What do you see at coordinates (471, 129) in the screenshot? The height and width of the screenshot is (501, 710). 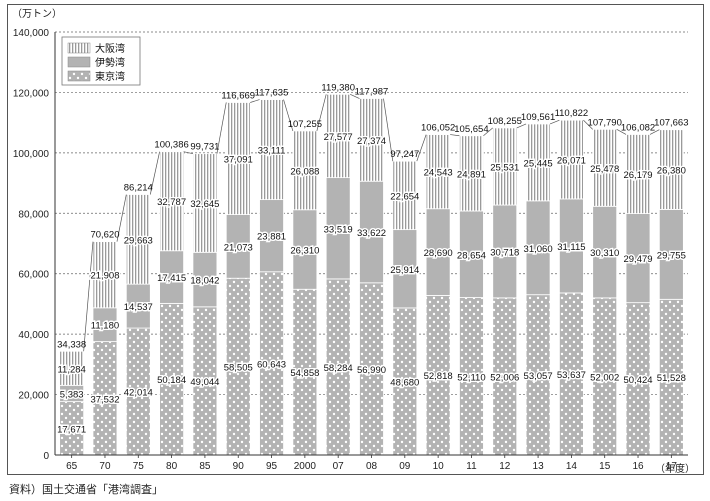 I see `total-label: 105,654` at bounding box center [471, 129].